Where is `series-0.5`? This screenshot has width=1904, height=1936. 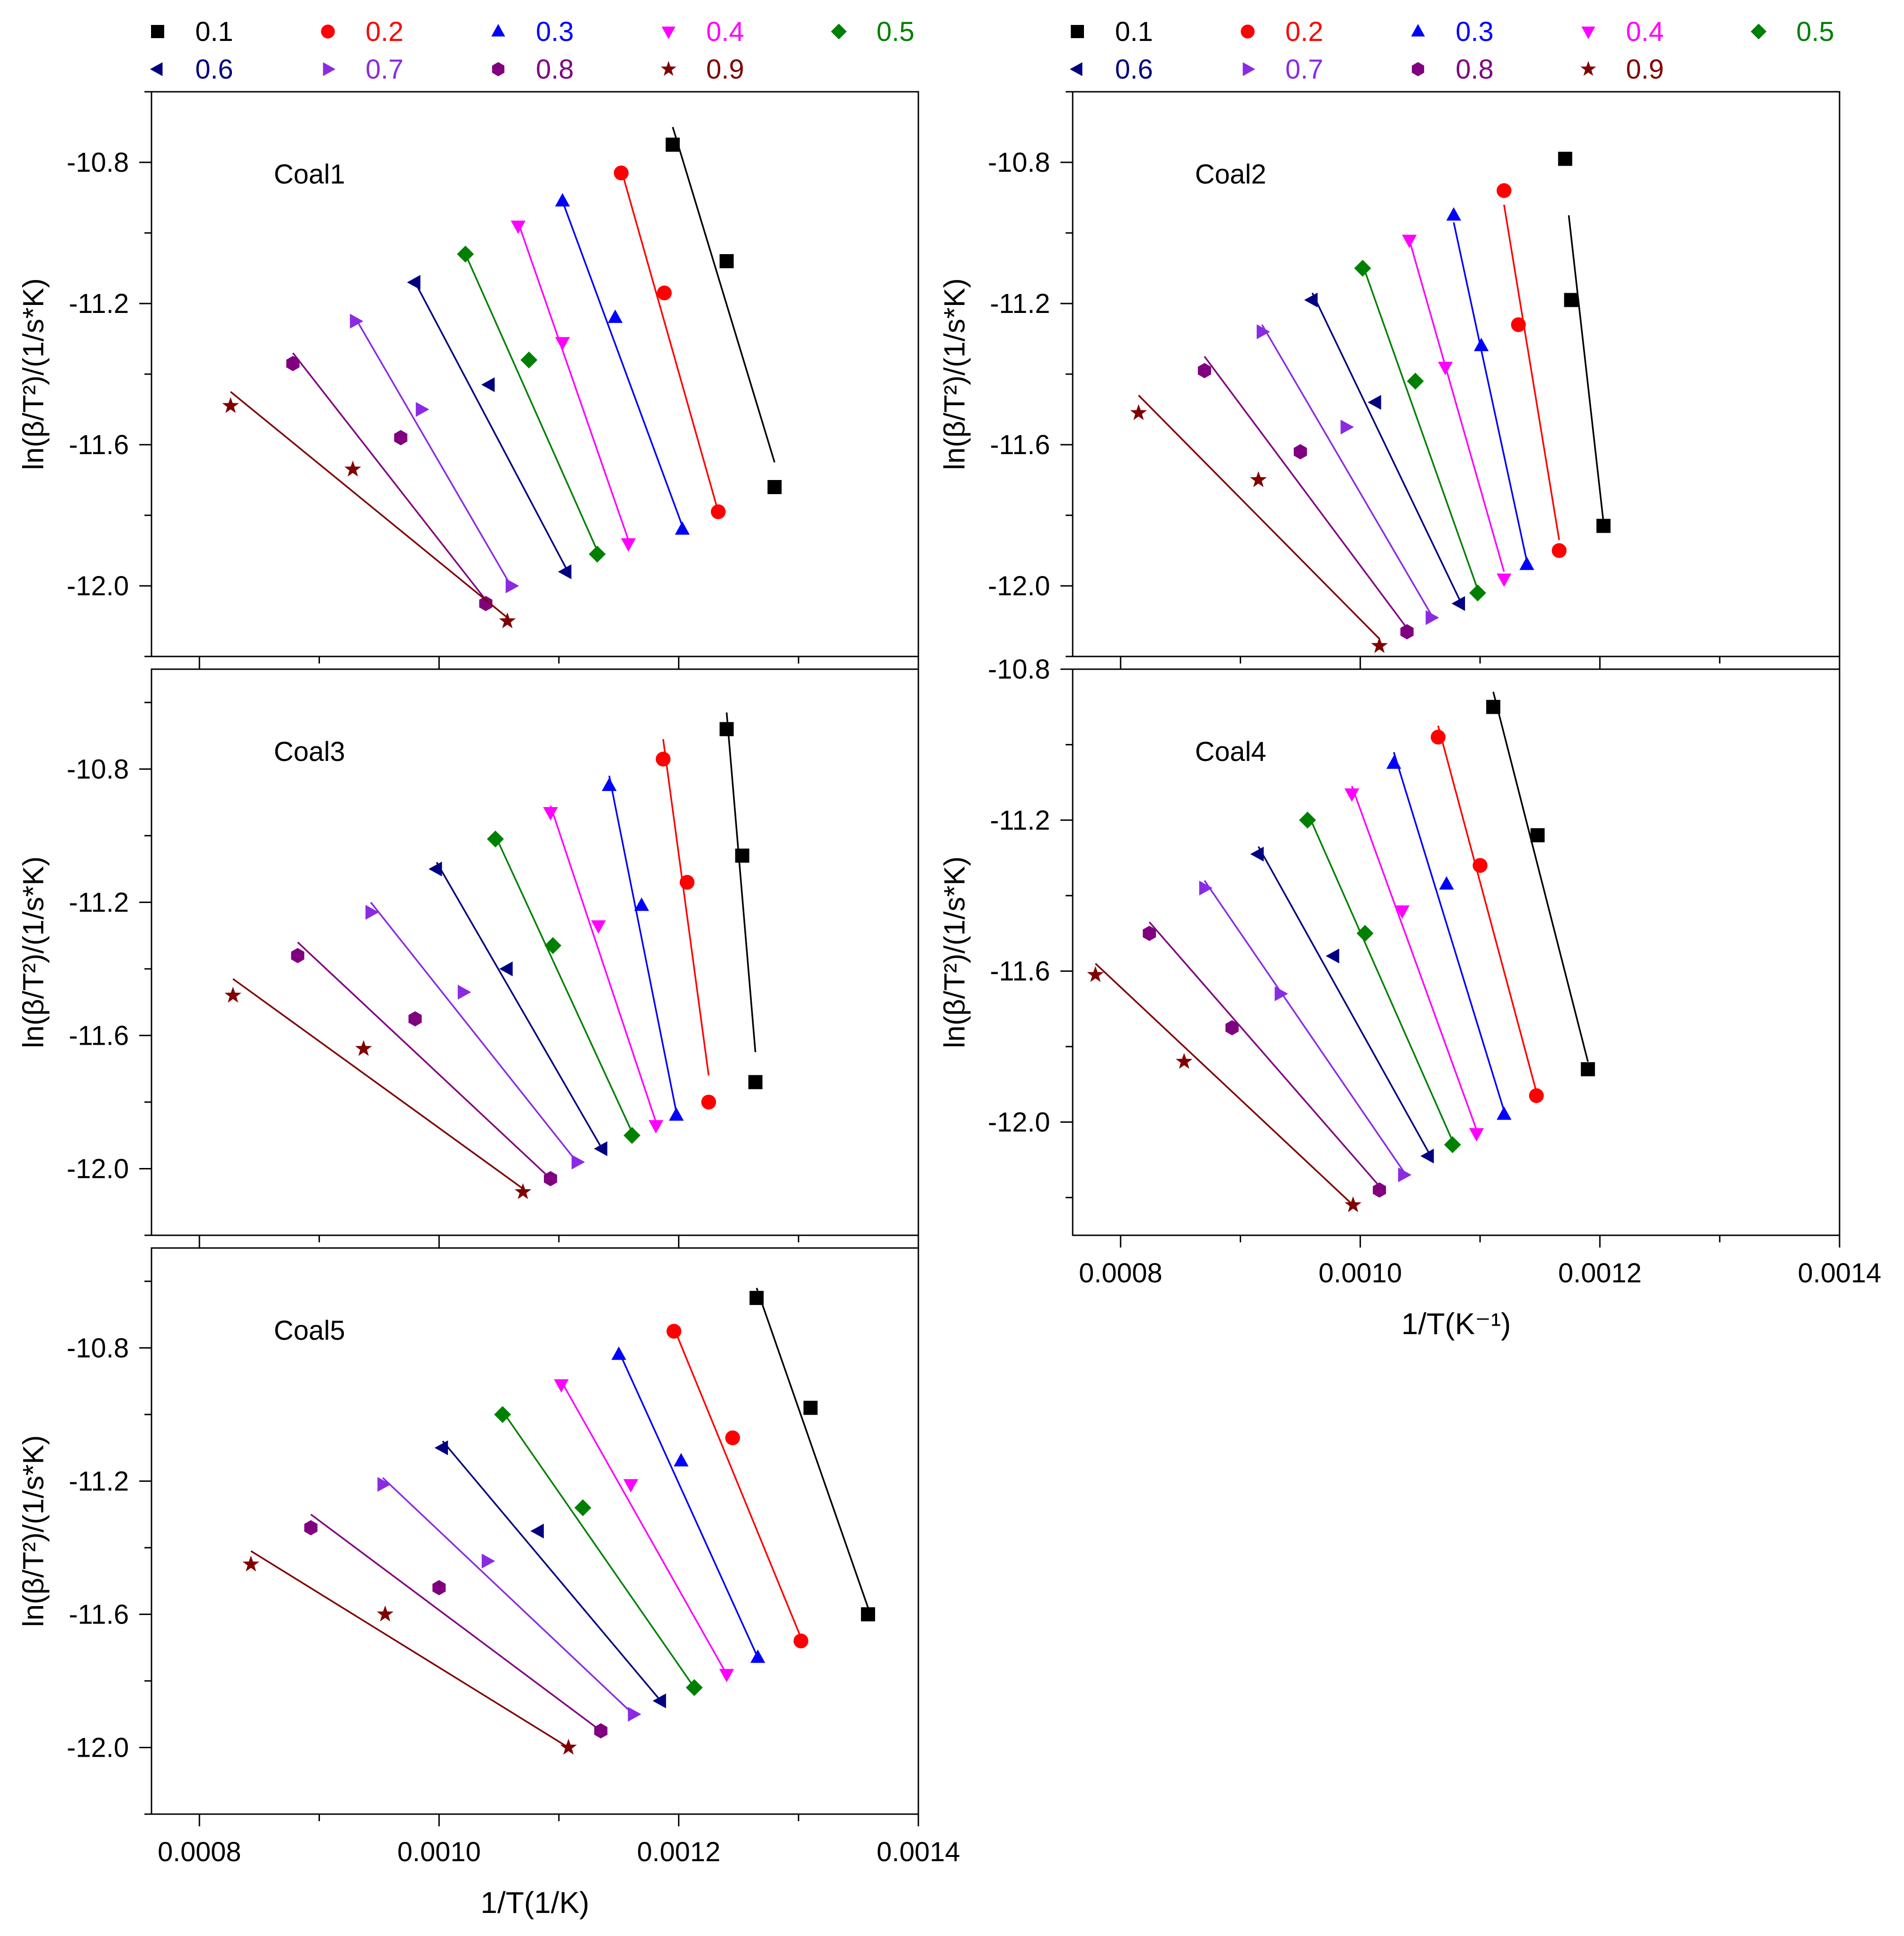
series-0.5 is located at coordinates (564, 987).